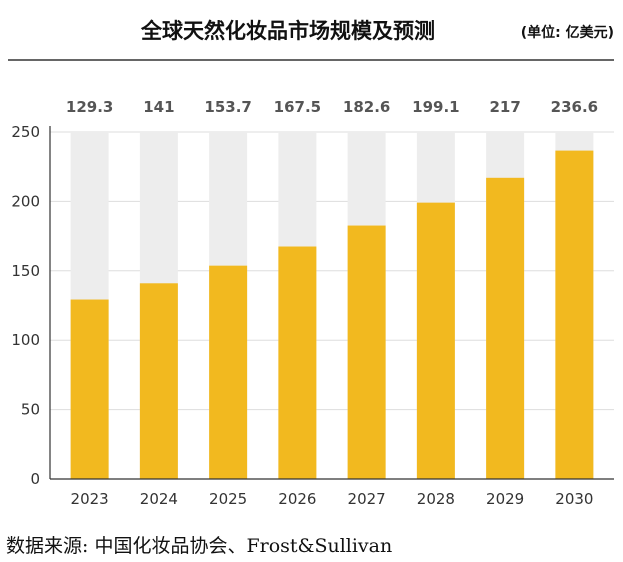  Describe the element at coordinates (25, 340) in the screenshot. I see `y-tick-label: 100` at that location.